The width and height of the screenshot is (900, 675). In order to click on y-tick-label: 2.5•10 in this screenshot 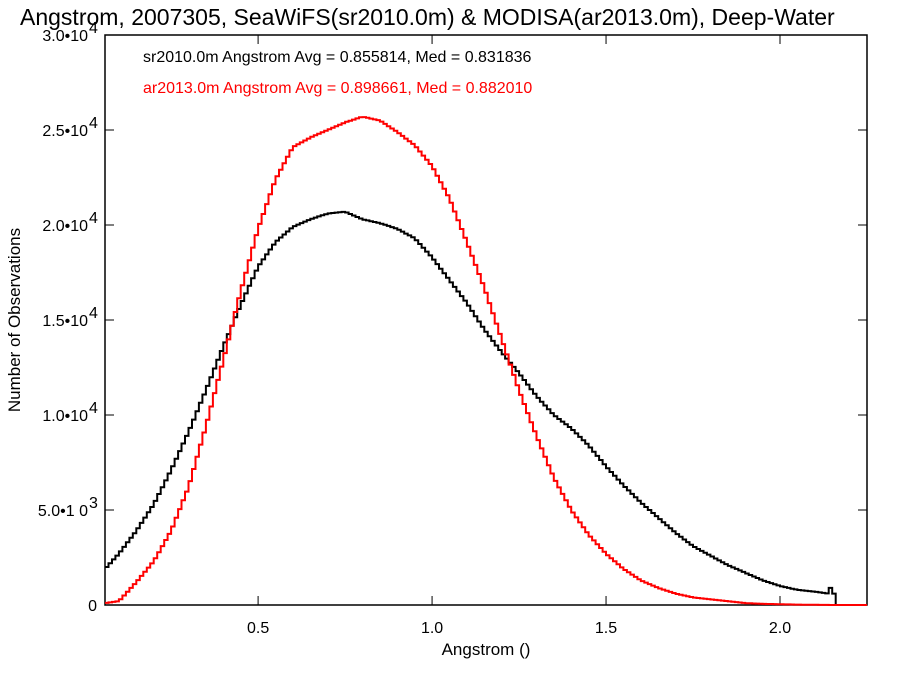, I will do `click(65, 131)`.